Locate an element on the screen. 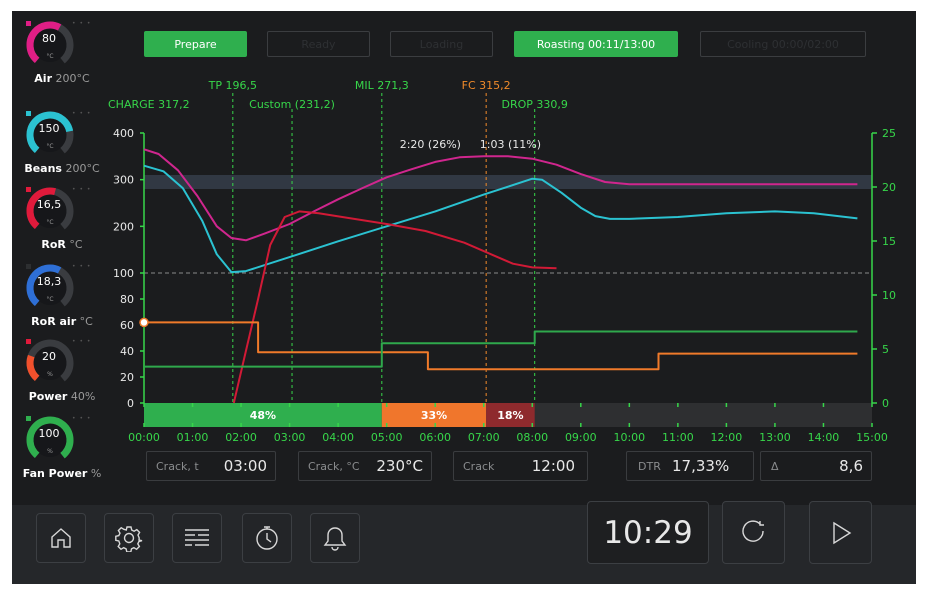 This screenshot has height=595, width=929. gauge-air: • • • °C 80 Air 200°C is located at coordinates (62, 56).